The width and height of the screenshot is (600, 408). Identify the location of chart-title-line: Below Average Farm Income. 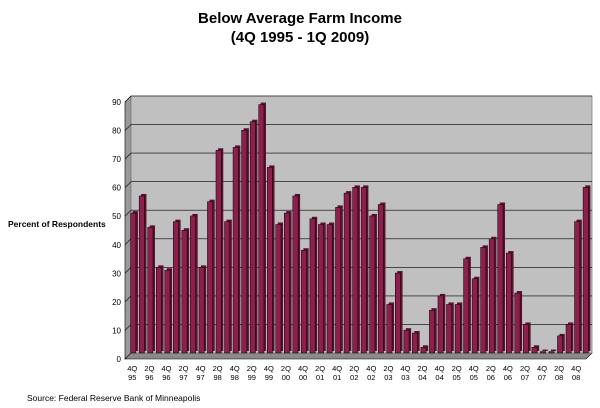
(300, 18).